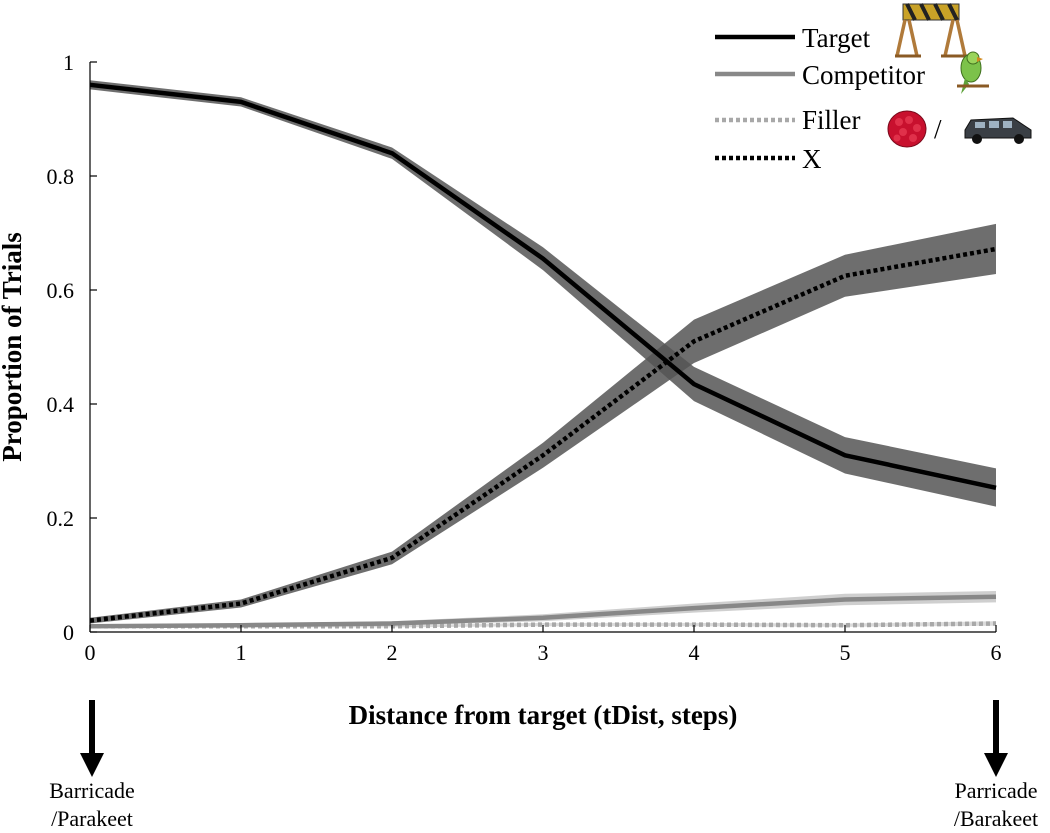  Describe the element at coordinates (996, 818) in the screenshot. I see `right-endpoint-label-2: /Barakeet` at that location.